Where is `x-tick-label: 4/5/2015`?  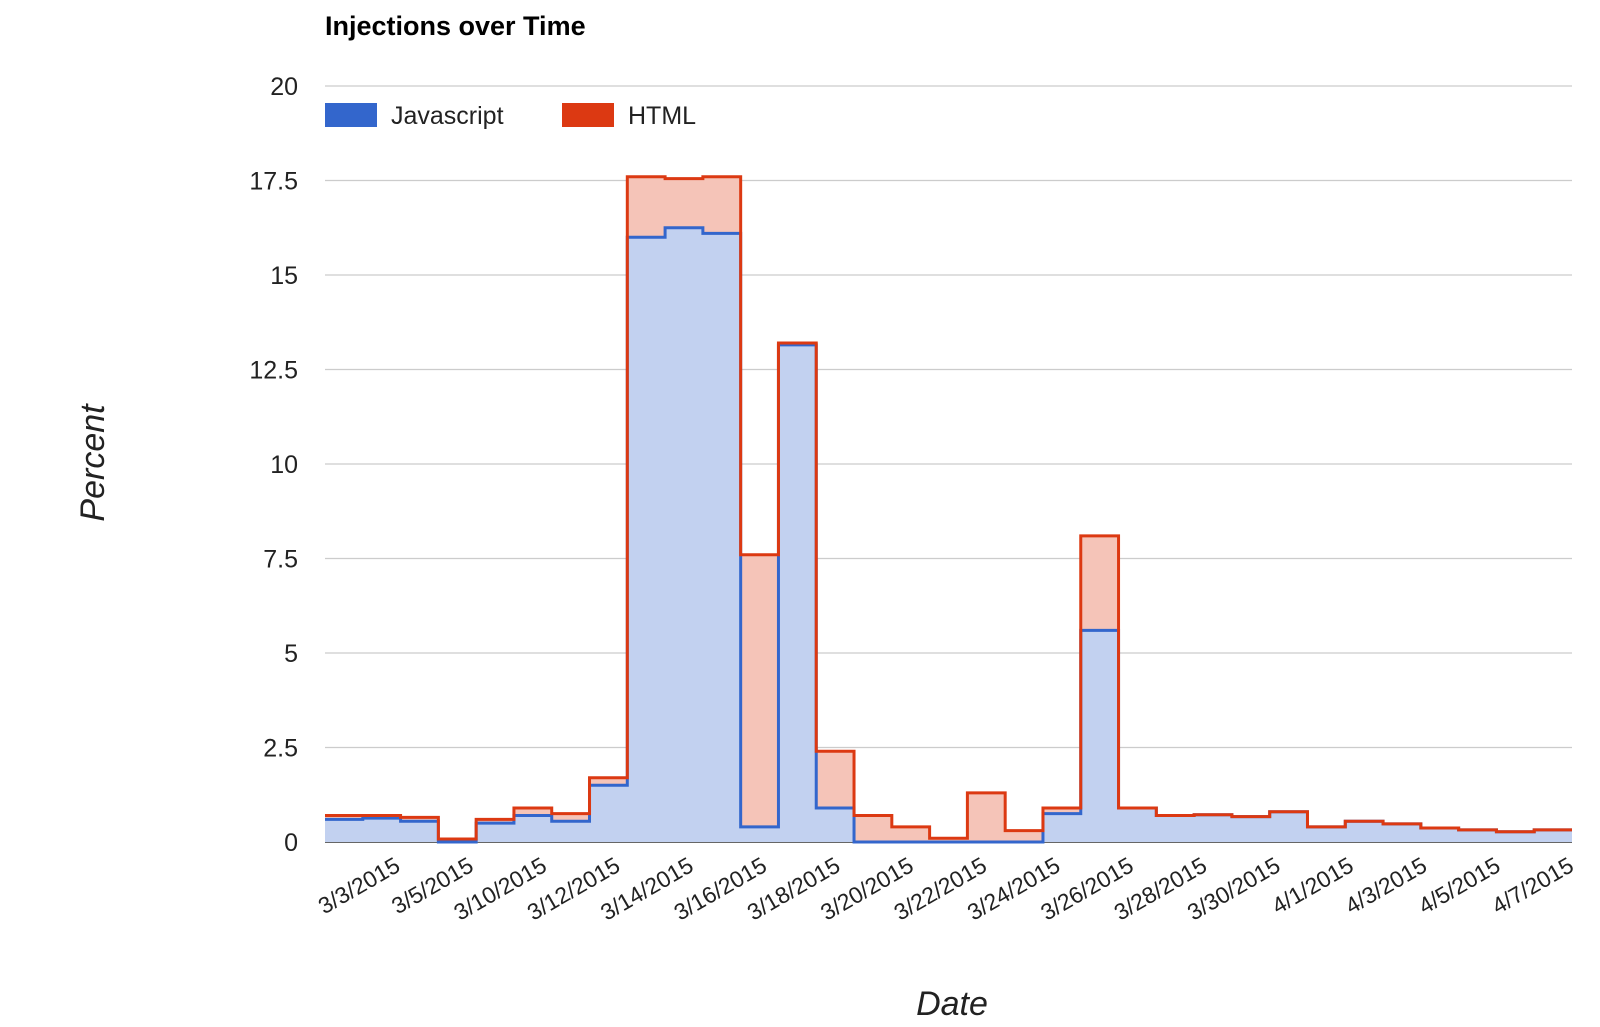
x-tick-label: 4/5/2015 is located at coordinates (1459, 885).